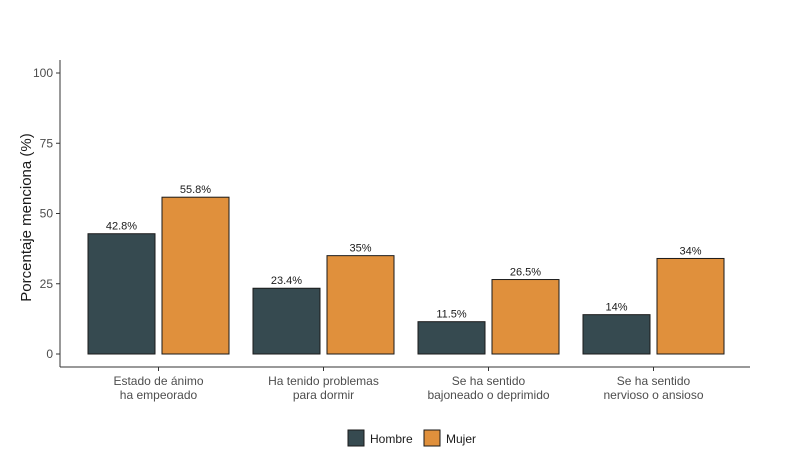 This screenshot has height=470, width=800. I want to click on y-tick-label: 50, so click(47, 214).